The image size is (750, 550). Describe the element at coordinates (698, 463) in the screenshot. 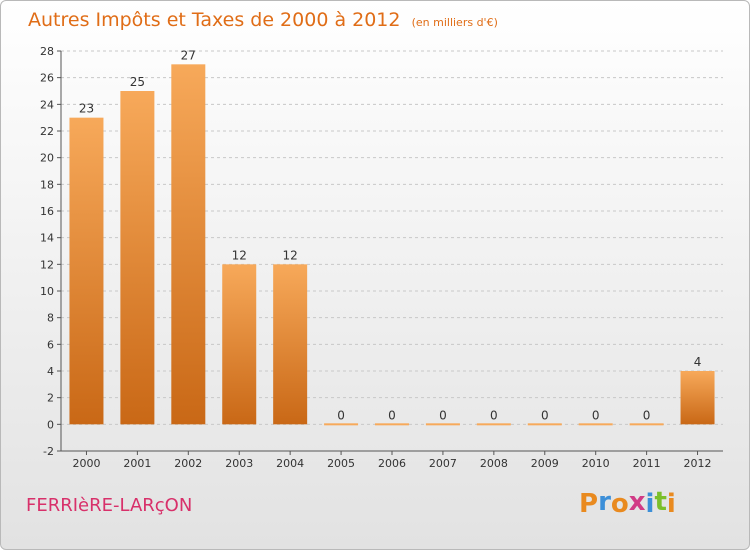

I see `x-tick-label: 2012` at that location.